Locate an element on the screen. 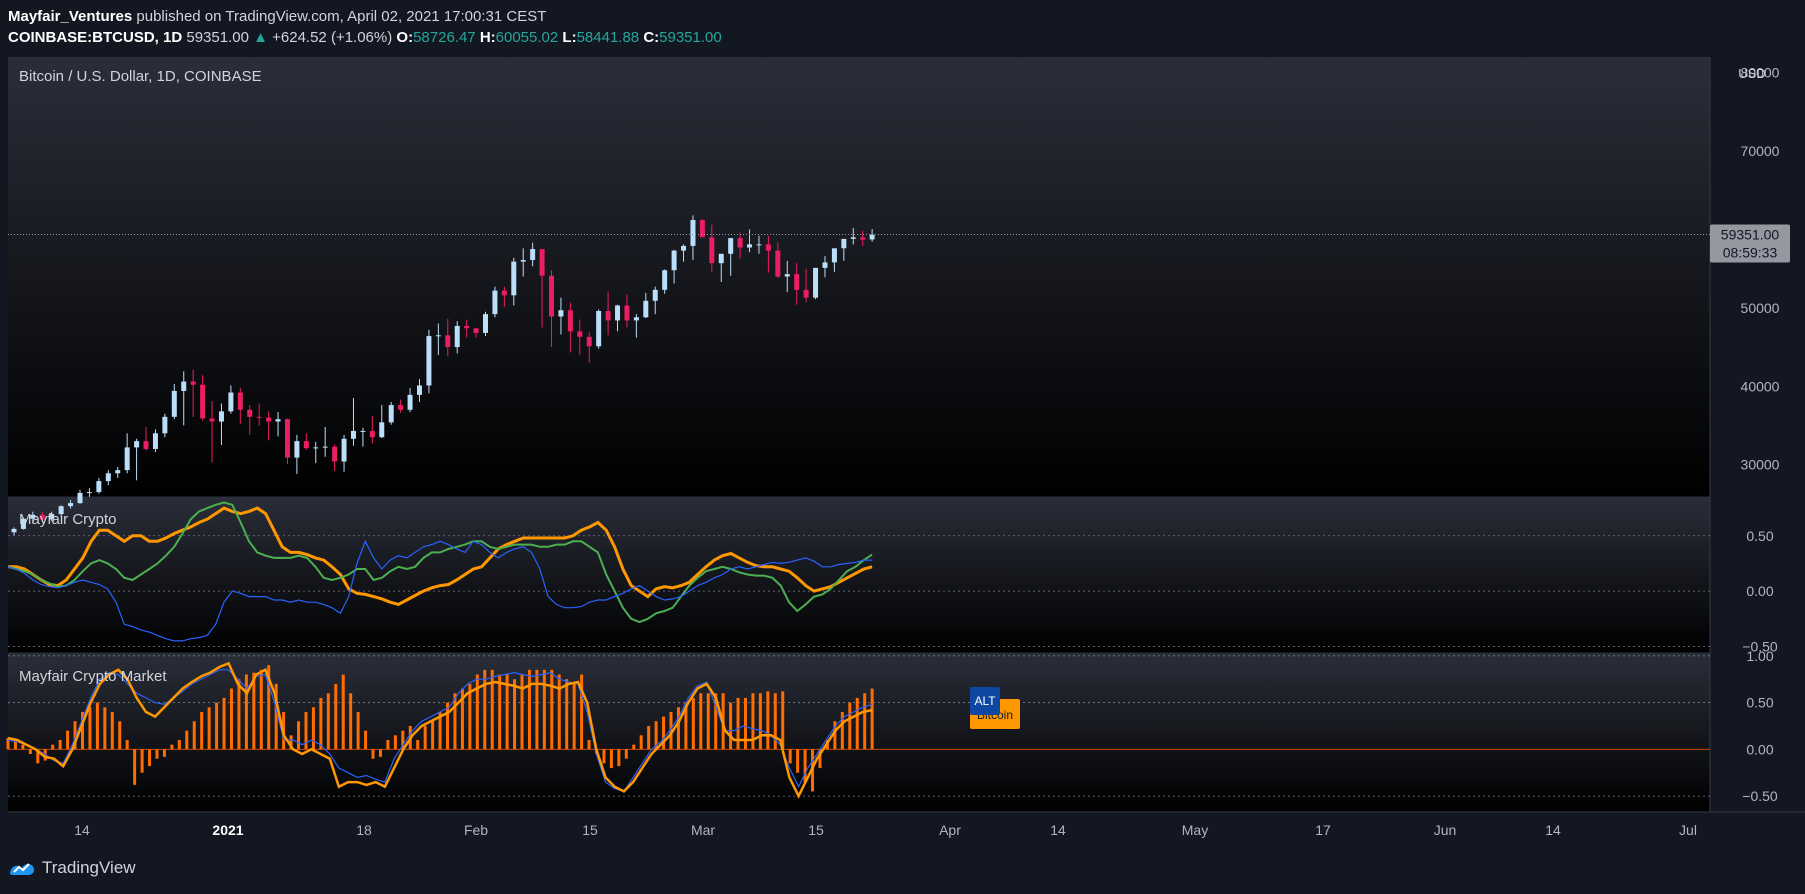 This screenshot has height=894, width=1805. ind2-series-blue is located at coordinates (440, 731).